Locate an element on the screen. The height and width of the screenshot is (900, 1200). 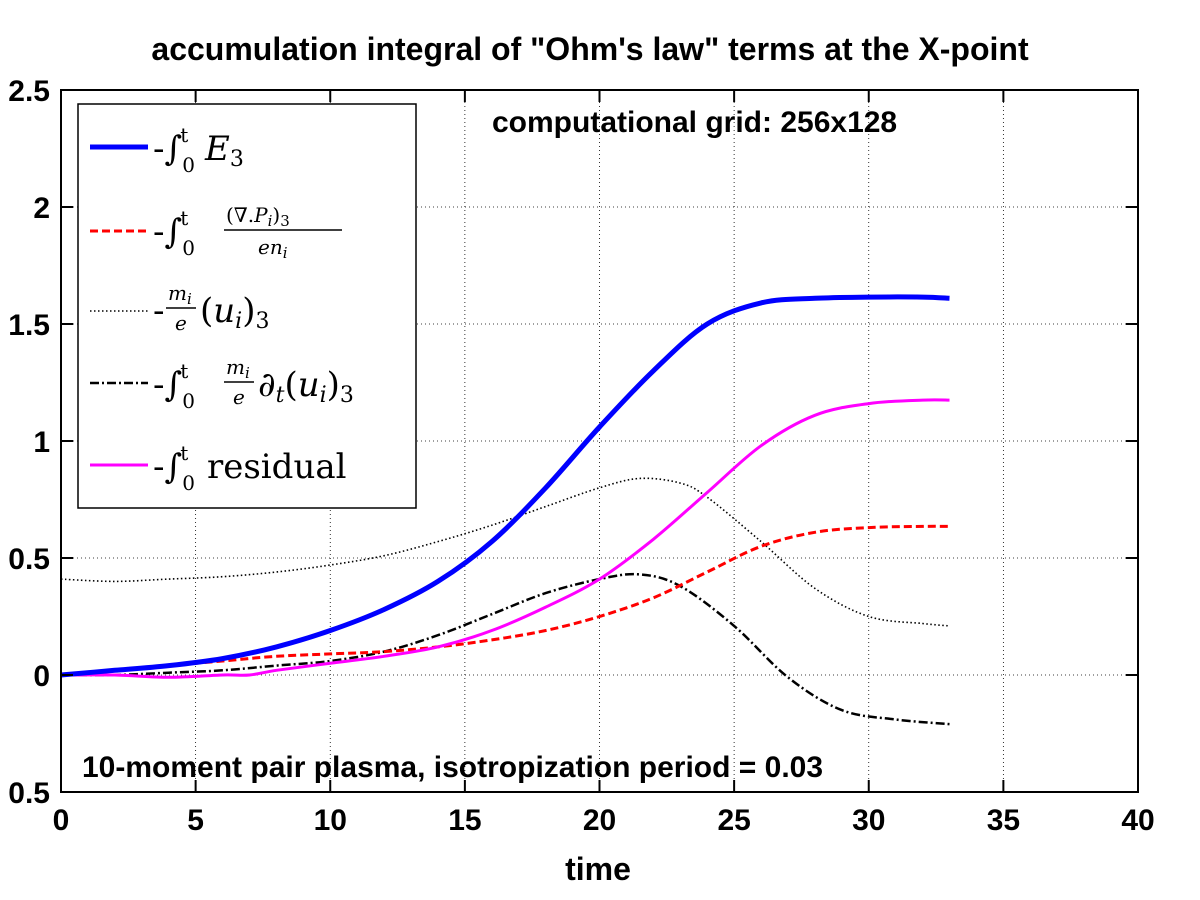
legend-entry-pressure: -∫t 0 (∇.Pi)3 eni is located at coordinates (216, 232).